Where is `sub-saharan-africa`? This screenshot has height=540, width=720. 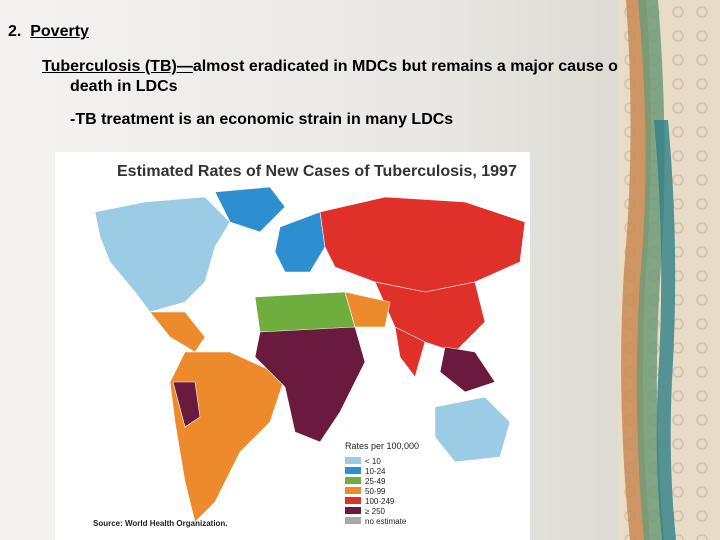
sub-saharan-africa is located at coordinates (310, 384).